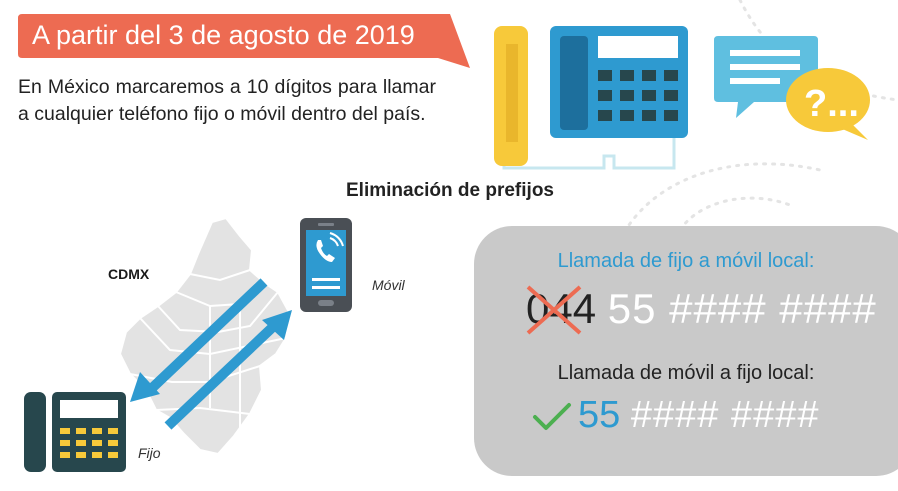  Describe the element at coordinates (686, 261) in the screenshot. I see `fixed-to-mobile-title: Llamada de fijo a móvil local:` at that location.